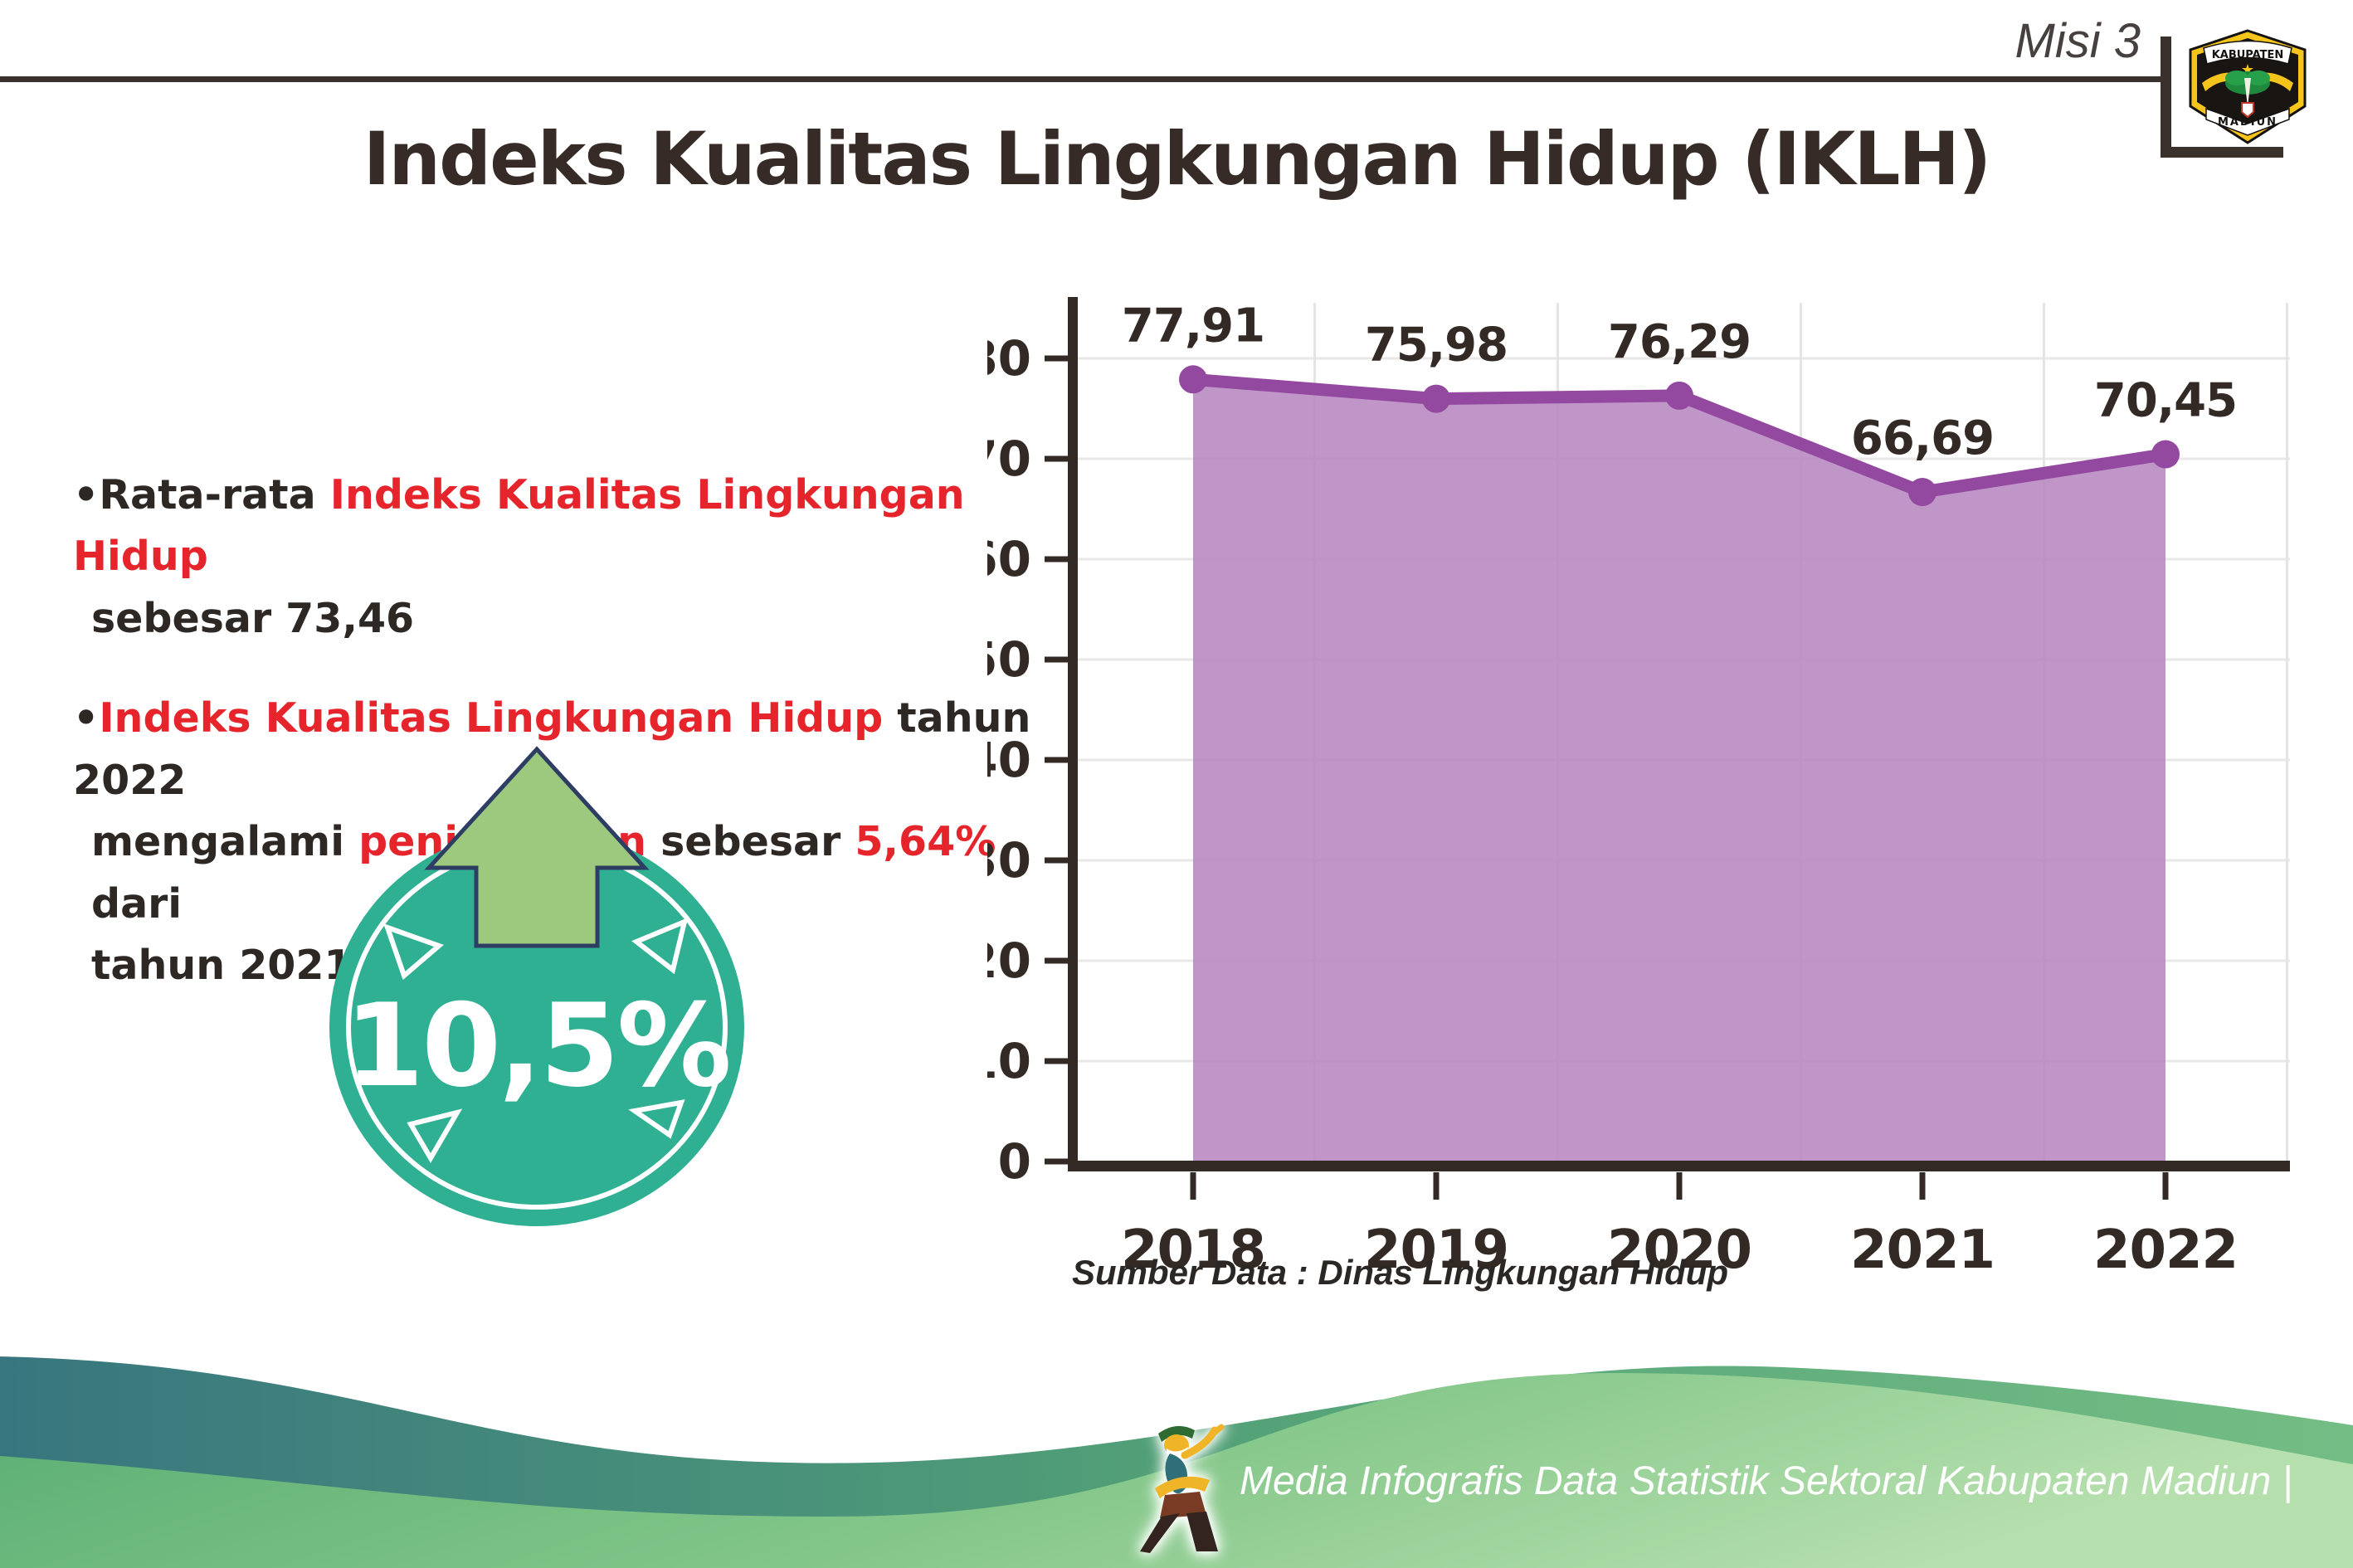 The width and height of the screenshot is (2353, 1568). What do you see at coordinates (1083, 79) in the screenshot?
I see `header-divider` at bounding box center [1083, 79].